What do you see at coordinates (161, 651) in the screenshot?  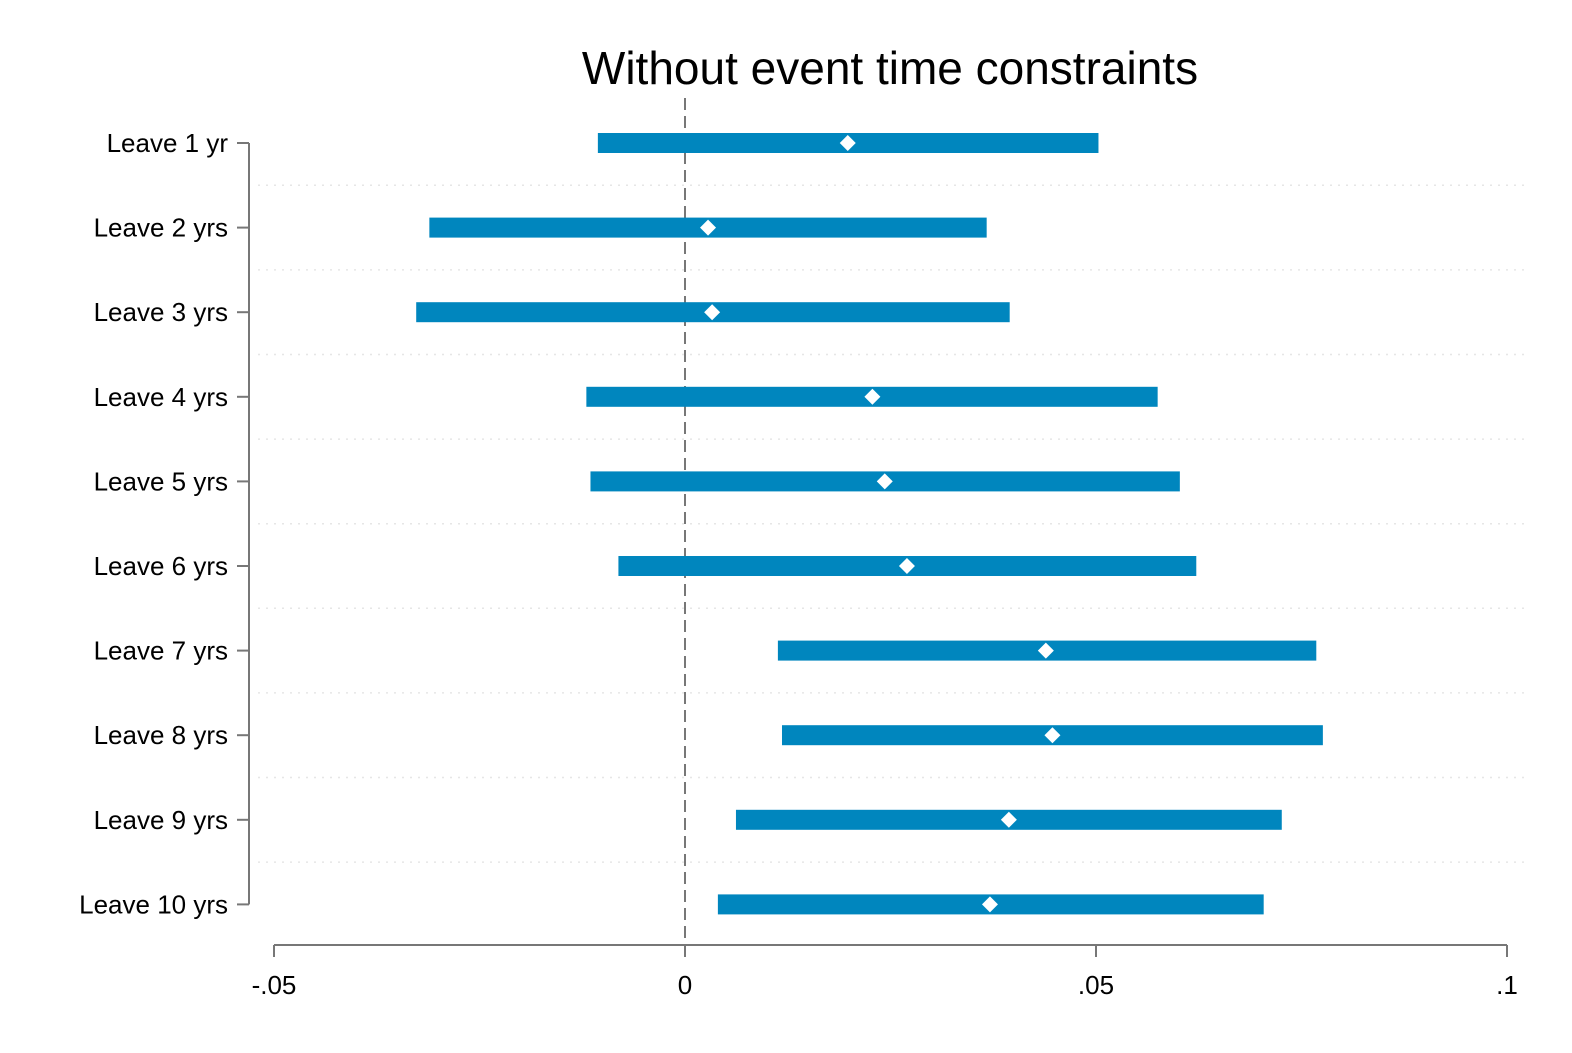 I see `y-tick-label: Leave 7 yrs` at bounding box center [161, 651].